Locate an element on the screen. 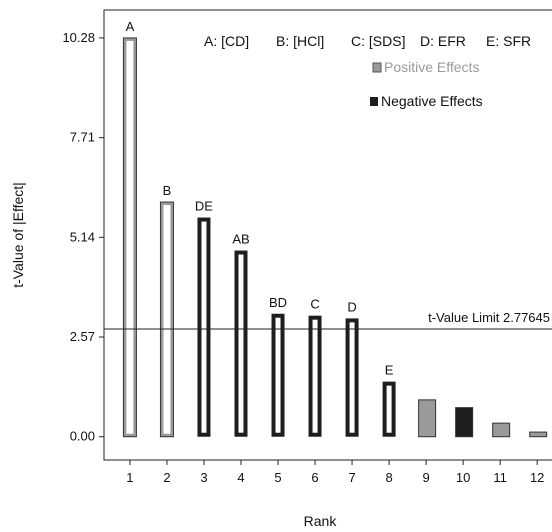  y-tick-label: 5.14 is located at coordinates (82, 236).